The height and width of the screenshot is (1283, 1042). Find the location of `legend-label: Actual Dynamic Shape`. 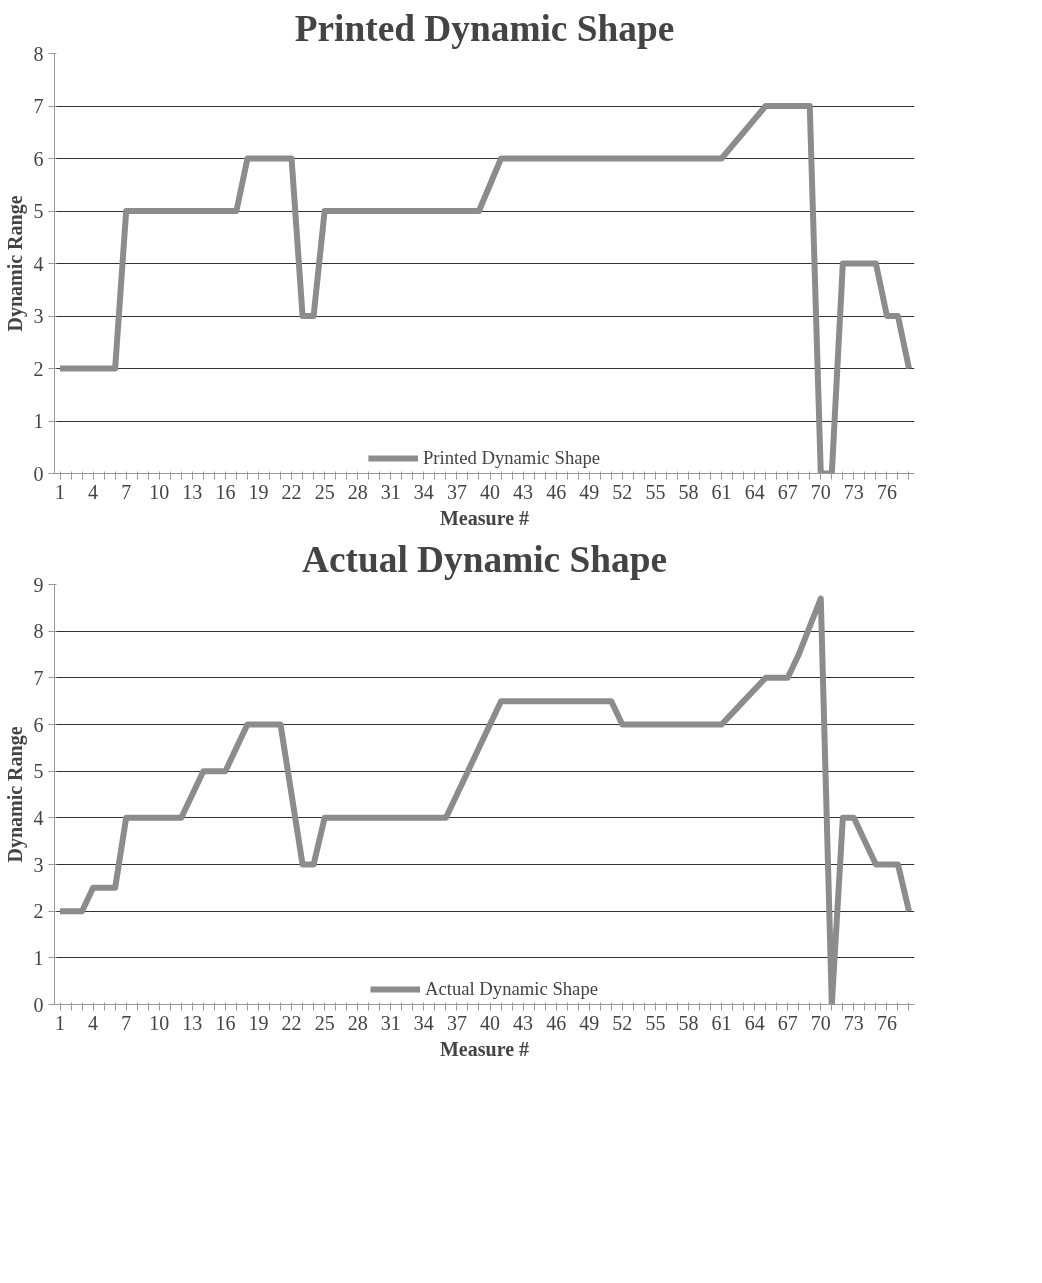

legend-label: Actual Dynamic Shape is located at coordinates (511, 989).